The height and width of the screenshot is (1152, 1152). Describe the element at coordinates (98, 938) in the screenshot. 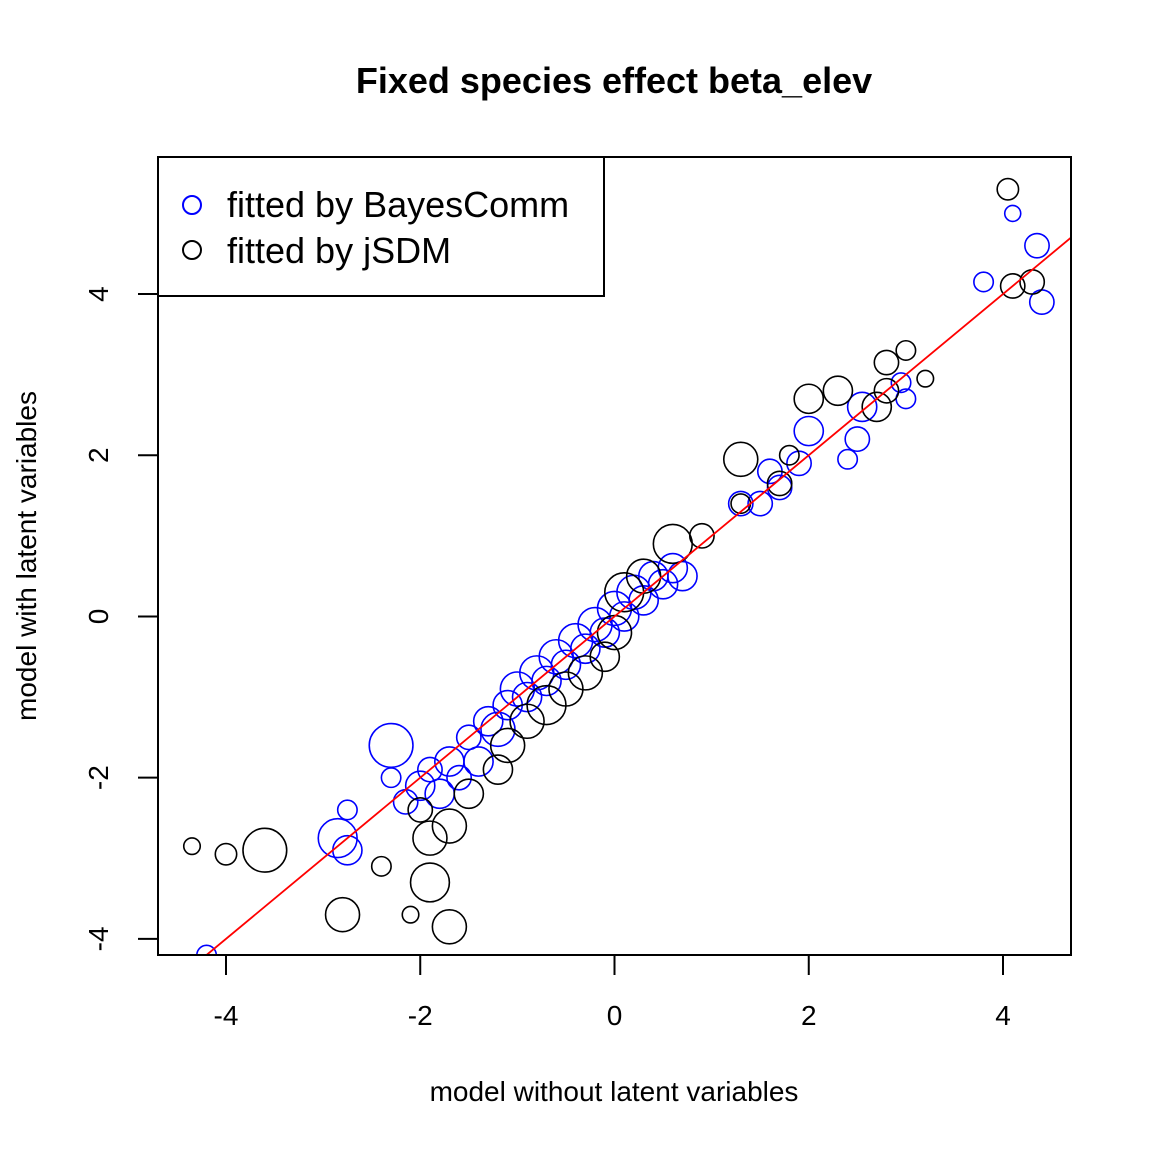

I see `y-tick-label: -4` at that location.